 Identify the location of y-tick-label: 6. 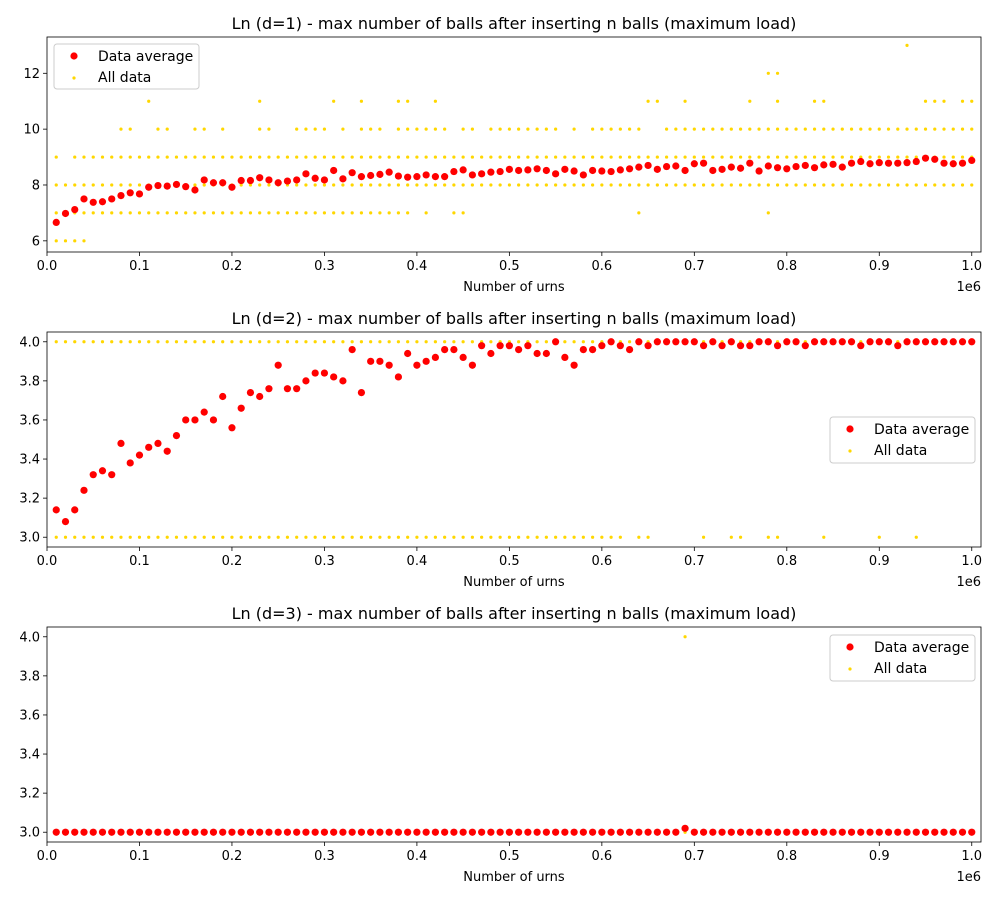
(36, 241).